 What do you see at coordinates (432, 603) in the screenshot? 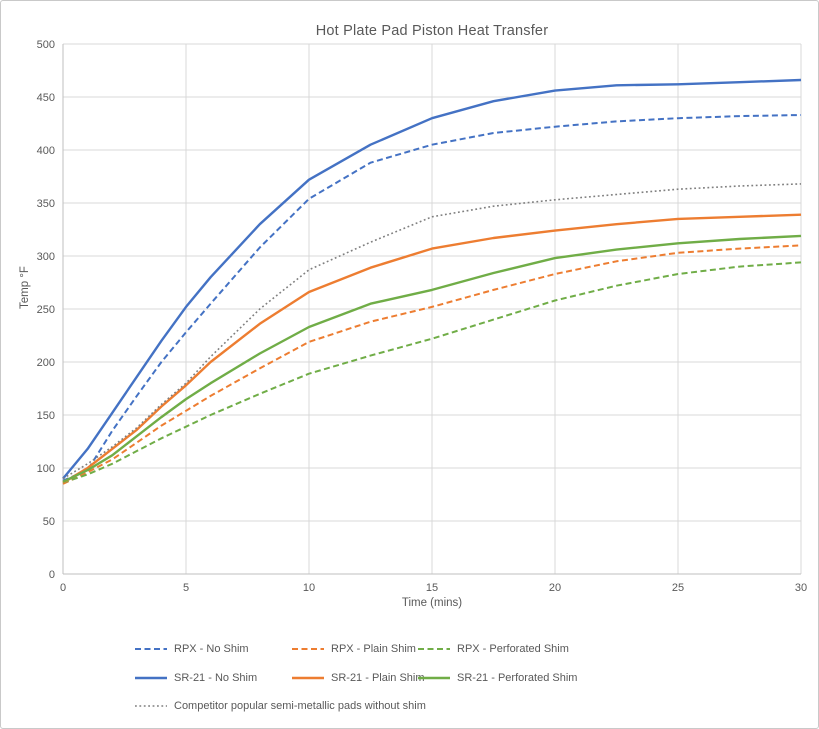
I see `x-axis-title: Time (mins)` at bounding box center [432, 603].